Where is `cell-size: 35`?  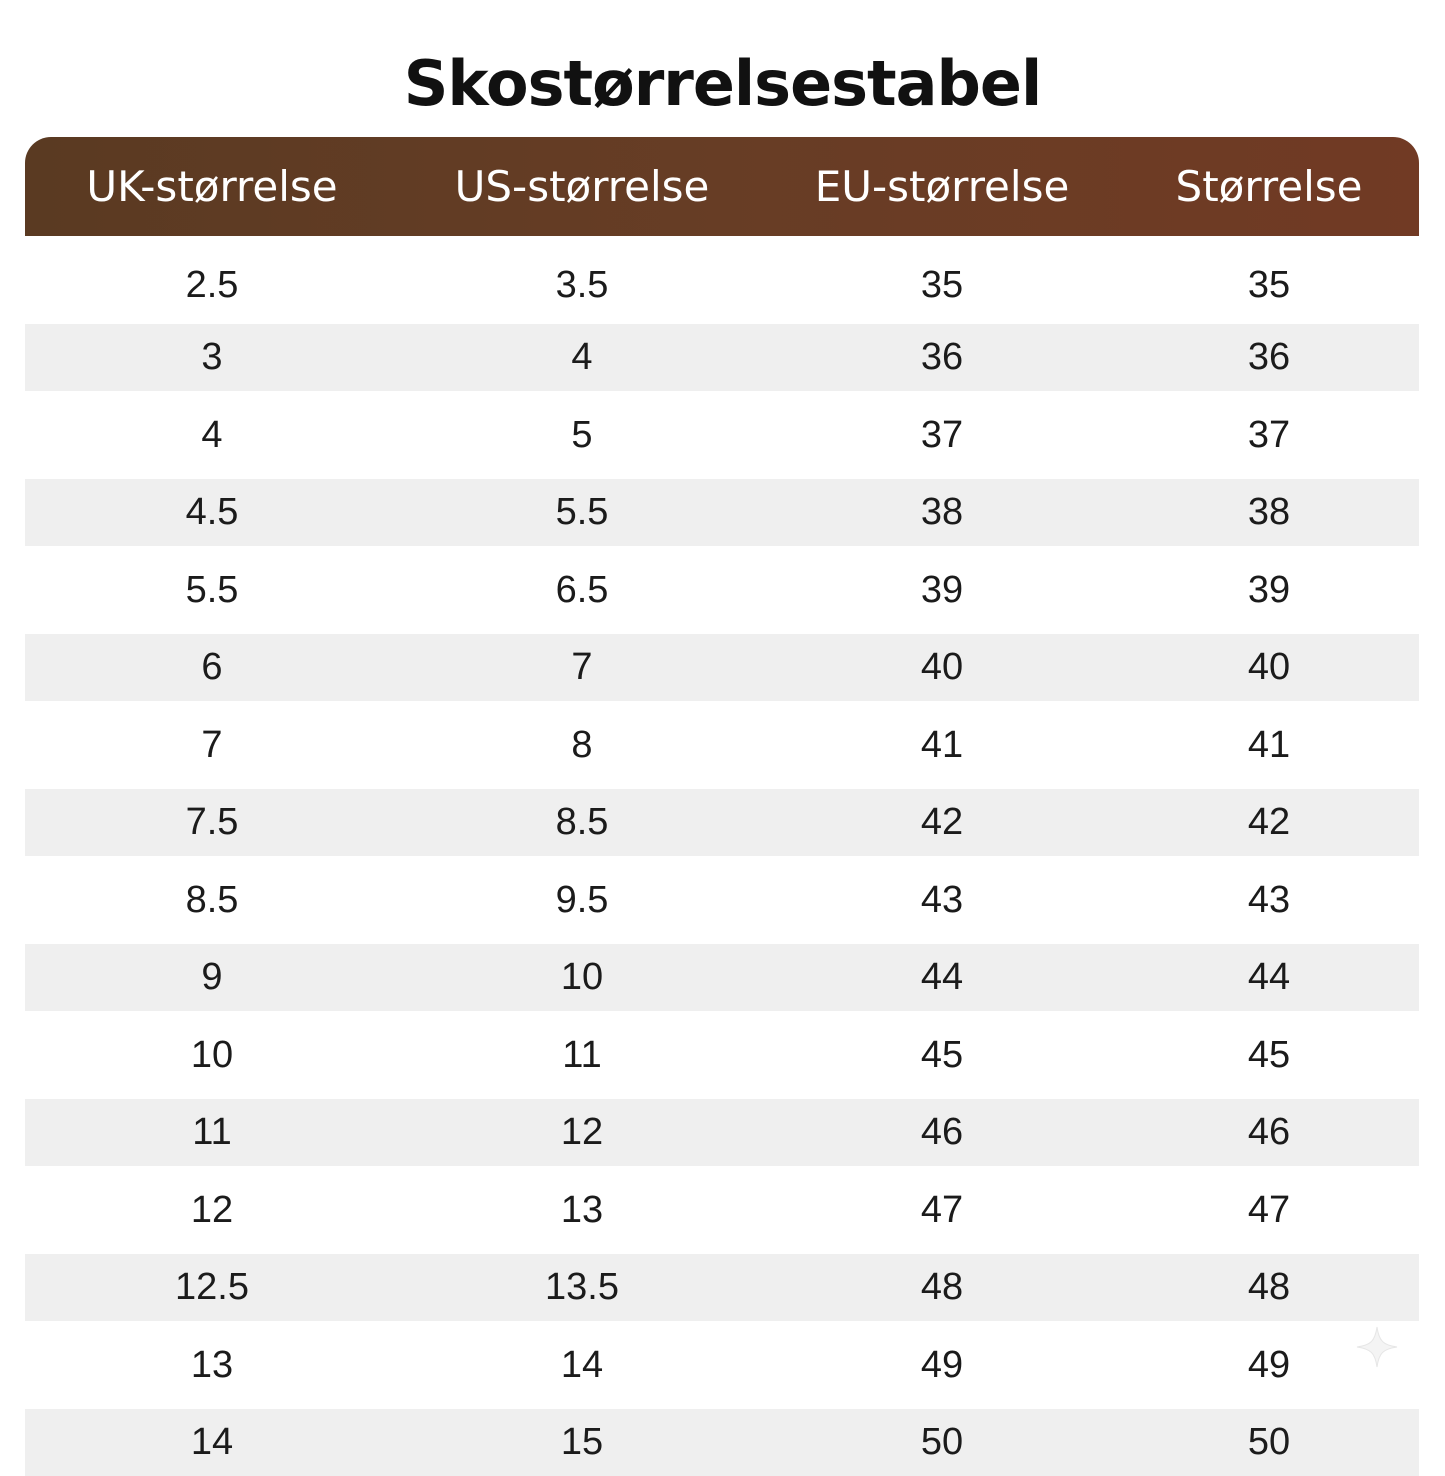 cell-size: 35 is located at coordinates (1269, 284).